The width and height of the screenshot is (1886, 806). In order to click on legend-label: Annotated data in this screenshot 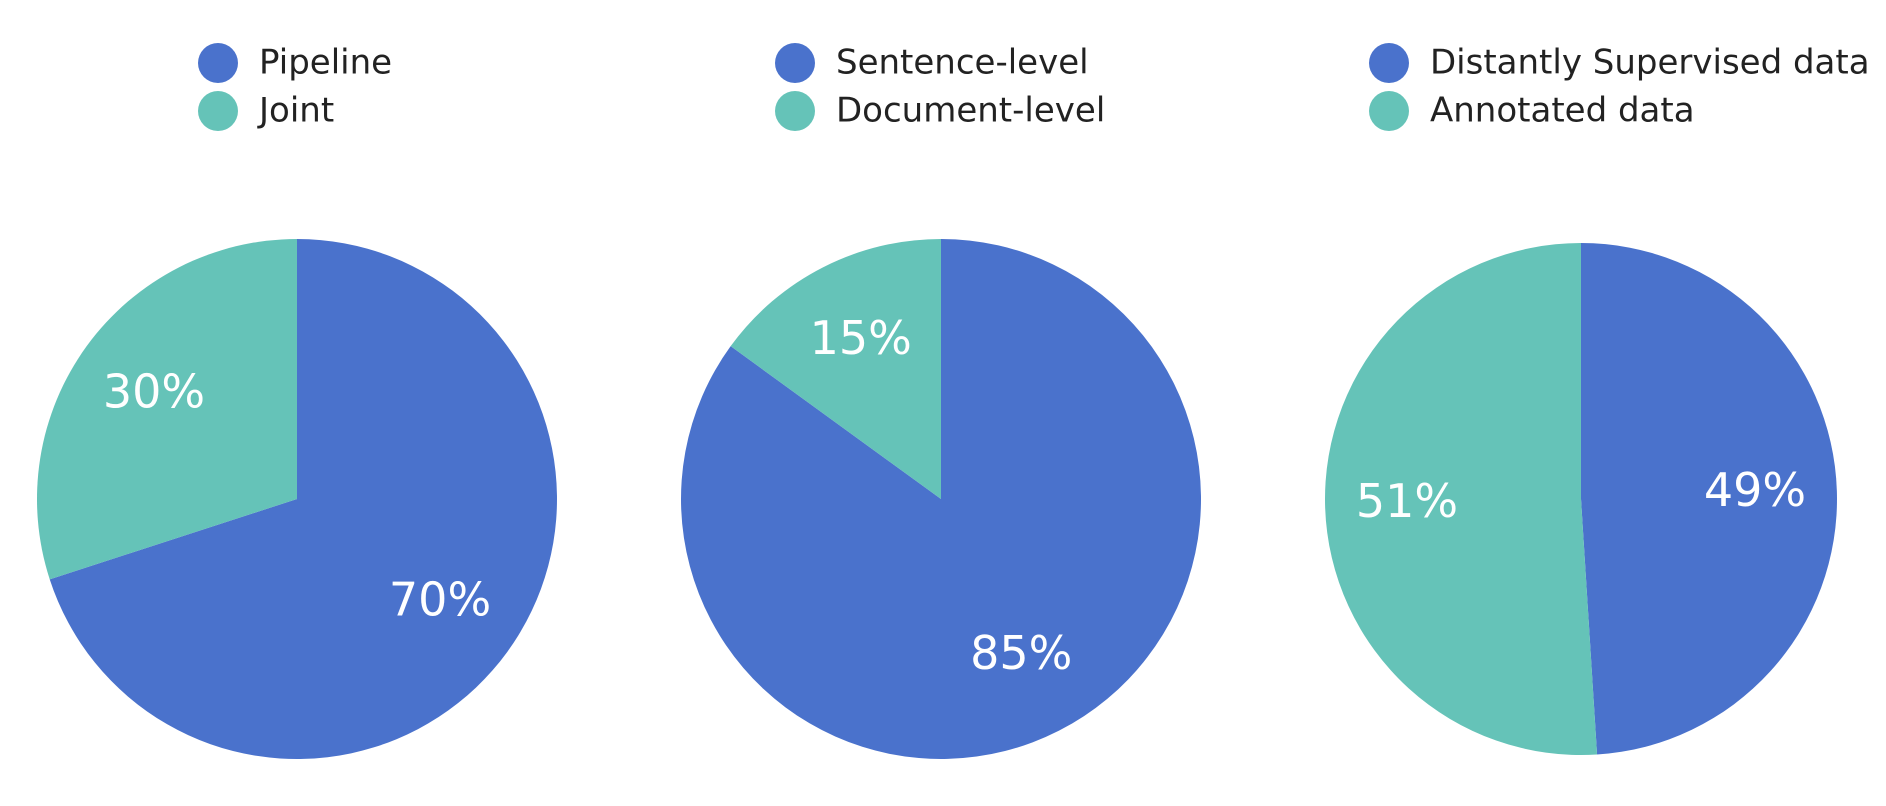, I will do `click(1562, 111)`.